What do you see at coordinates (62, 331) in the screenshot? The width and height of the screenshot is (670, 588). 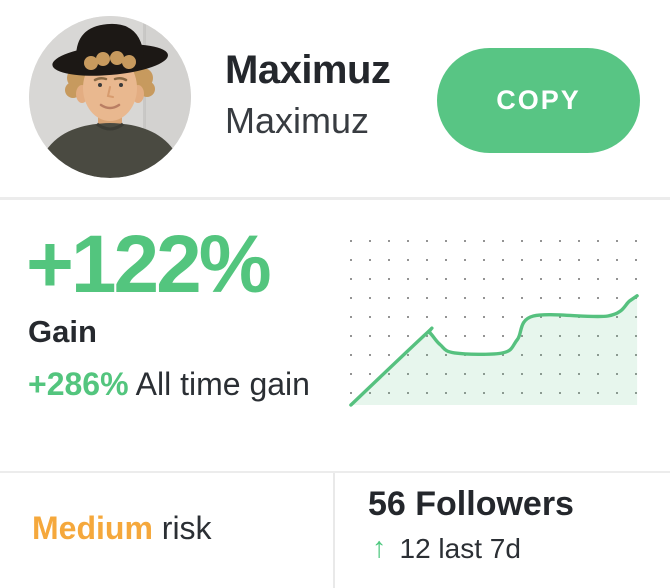 I see `gain-label: Gain` at bounding box center [62, 331].